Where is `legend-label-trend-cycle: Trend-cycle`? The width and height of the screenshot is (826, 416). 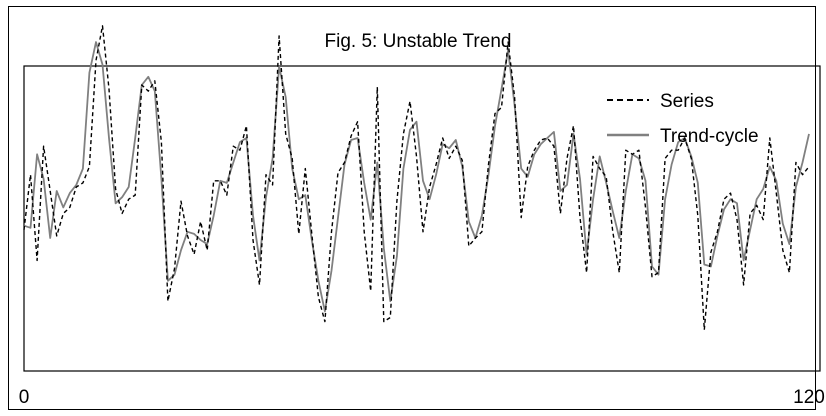
legend-label-trend-cycle: Trend-cycle is located at coordinates (709, 136).